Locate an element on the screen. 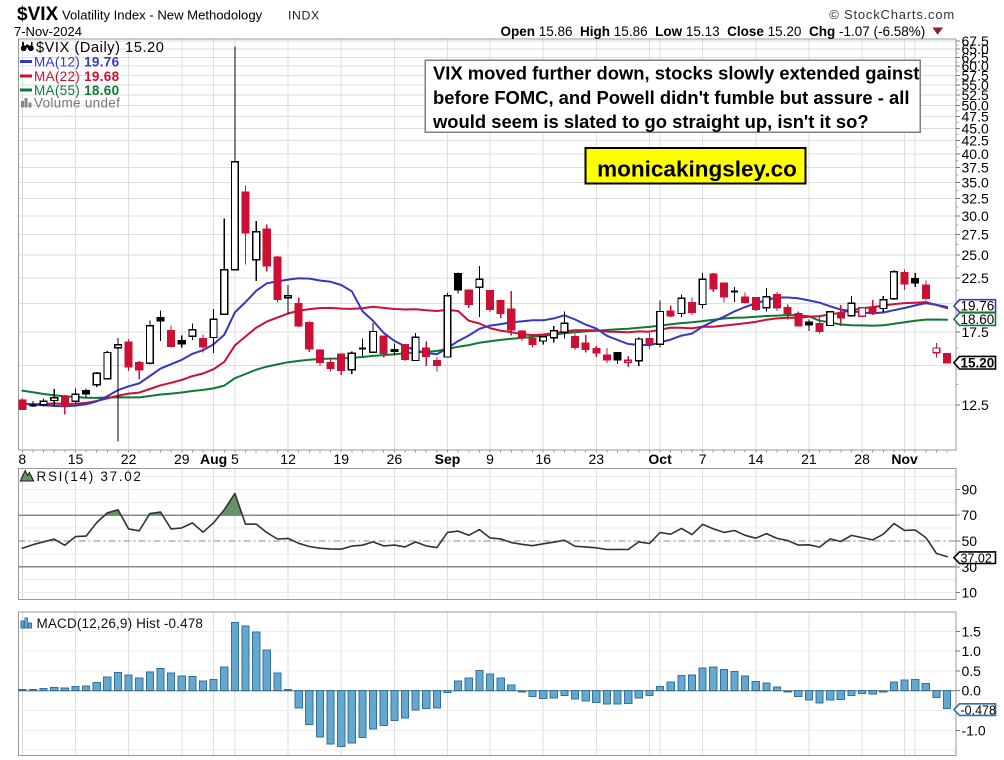 This screenshot has height=760, width=1004. svg-text: 40.0 is located at coordinates (975, 154).